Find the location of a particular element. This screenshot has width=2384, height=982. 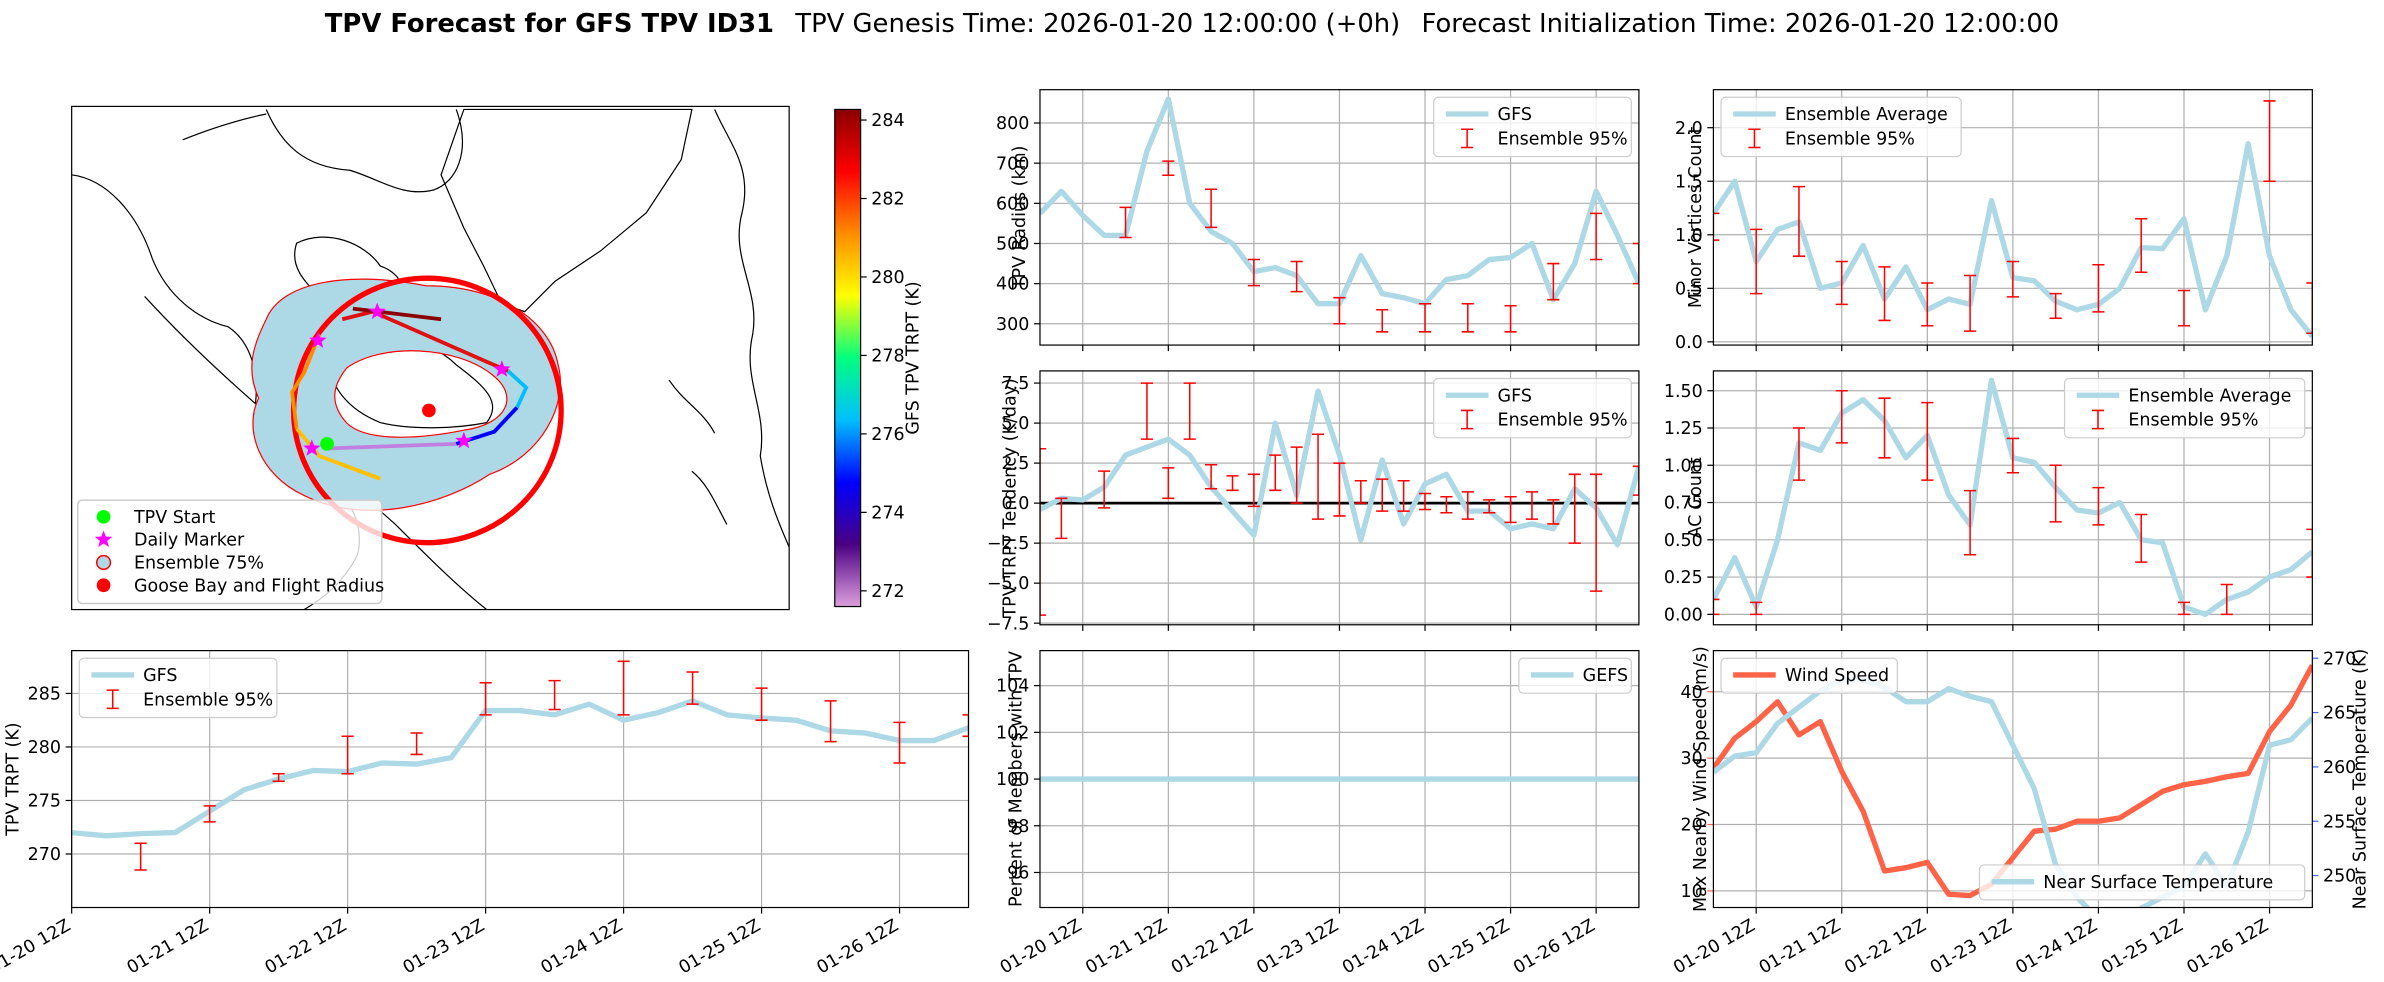

legend-label: GFS is located at coordinates (1515, 396).